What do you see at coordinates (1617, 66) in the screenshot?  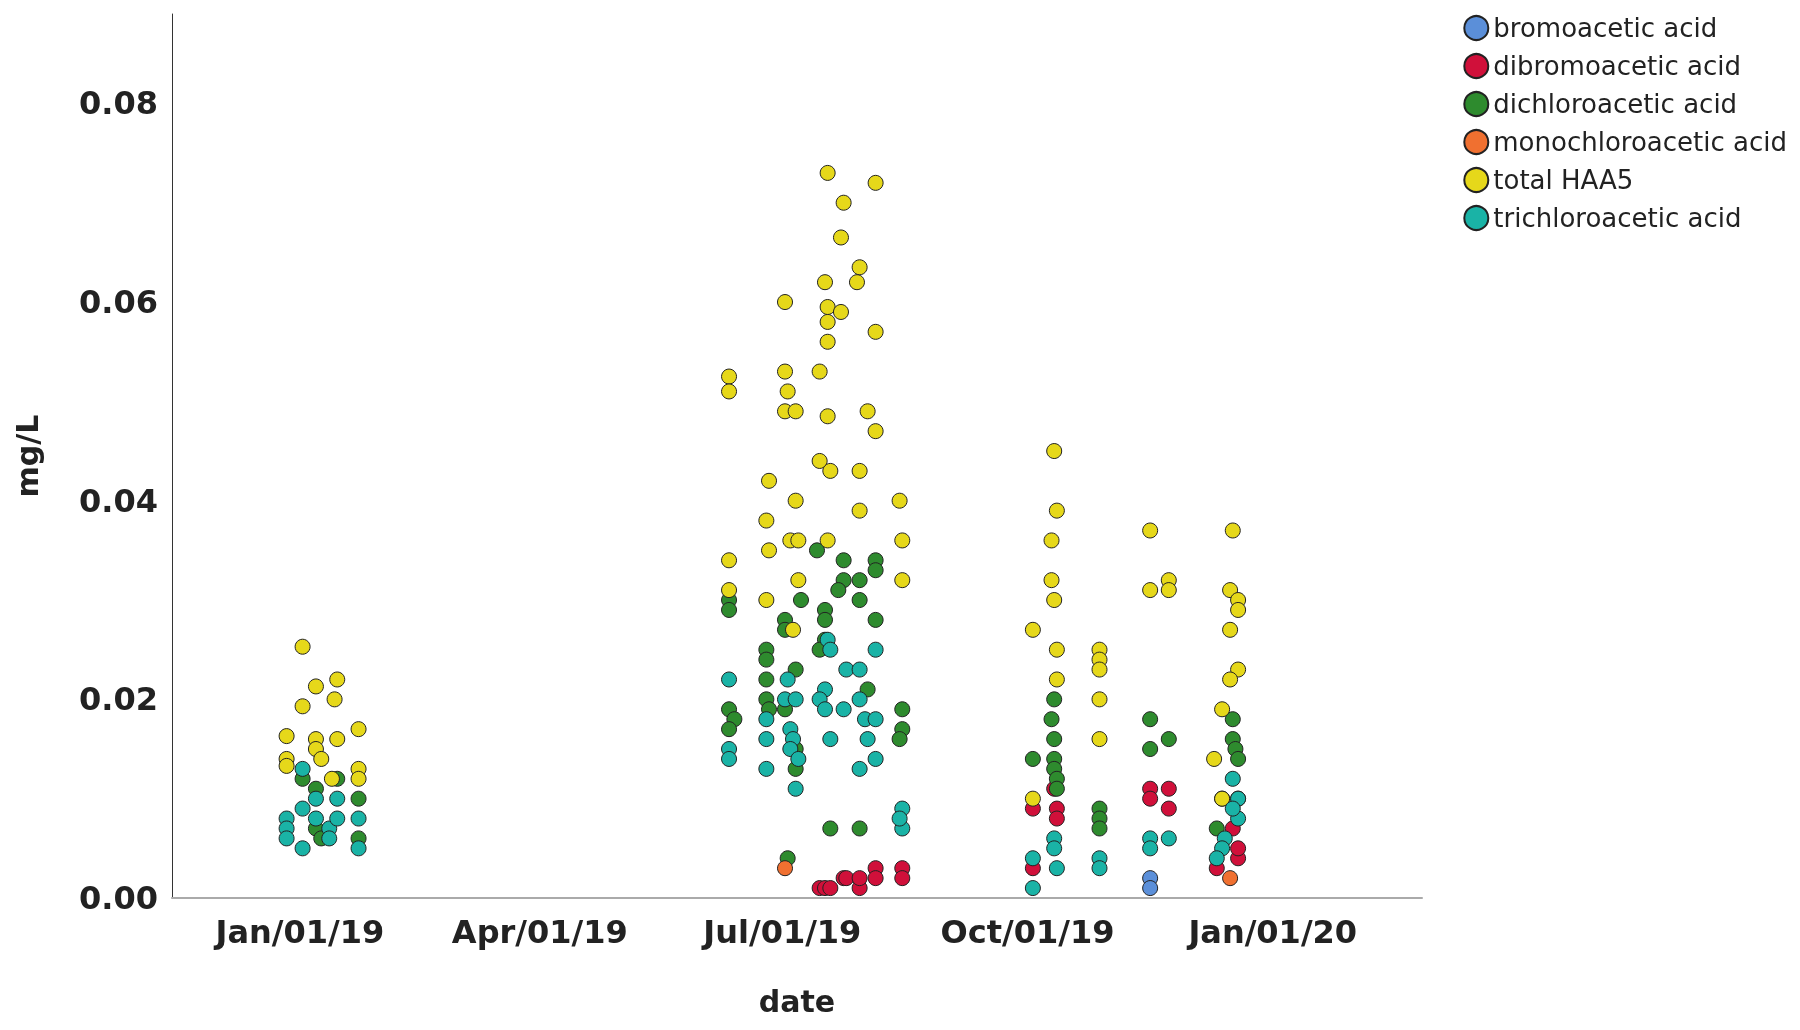 I see `legend-label: dibromoacetic acid` at bounding box center [1617, 66].